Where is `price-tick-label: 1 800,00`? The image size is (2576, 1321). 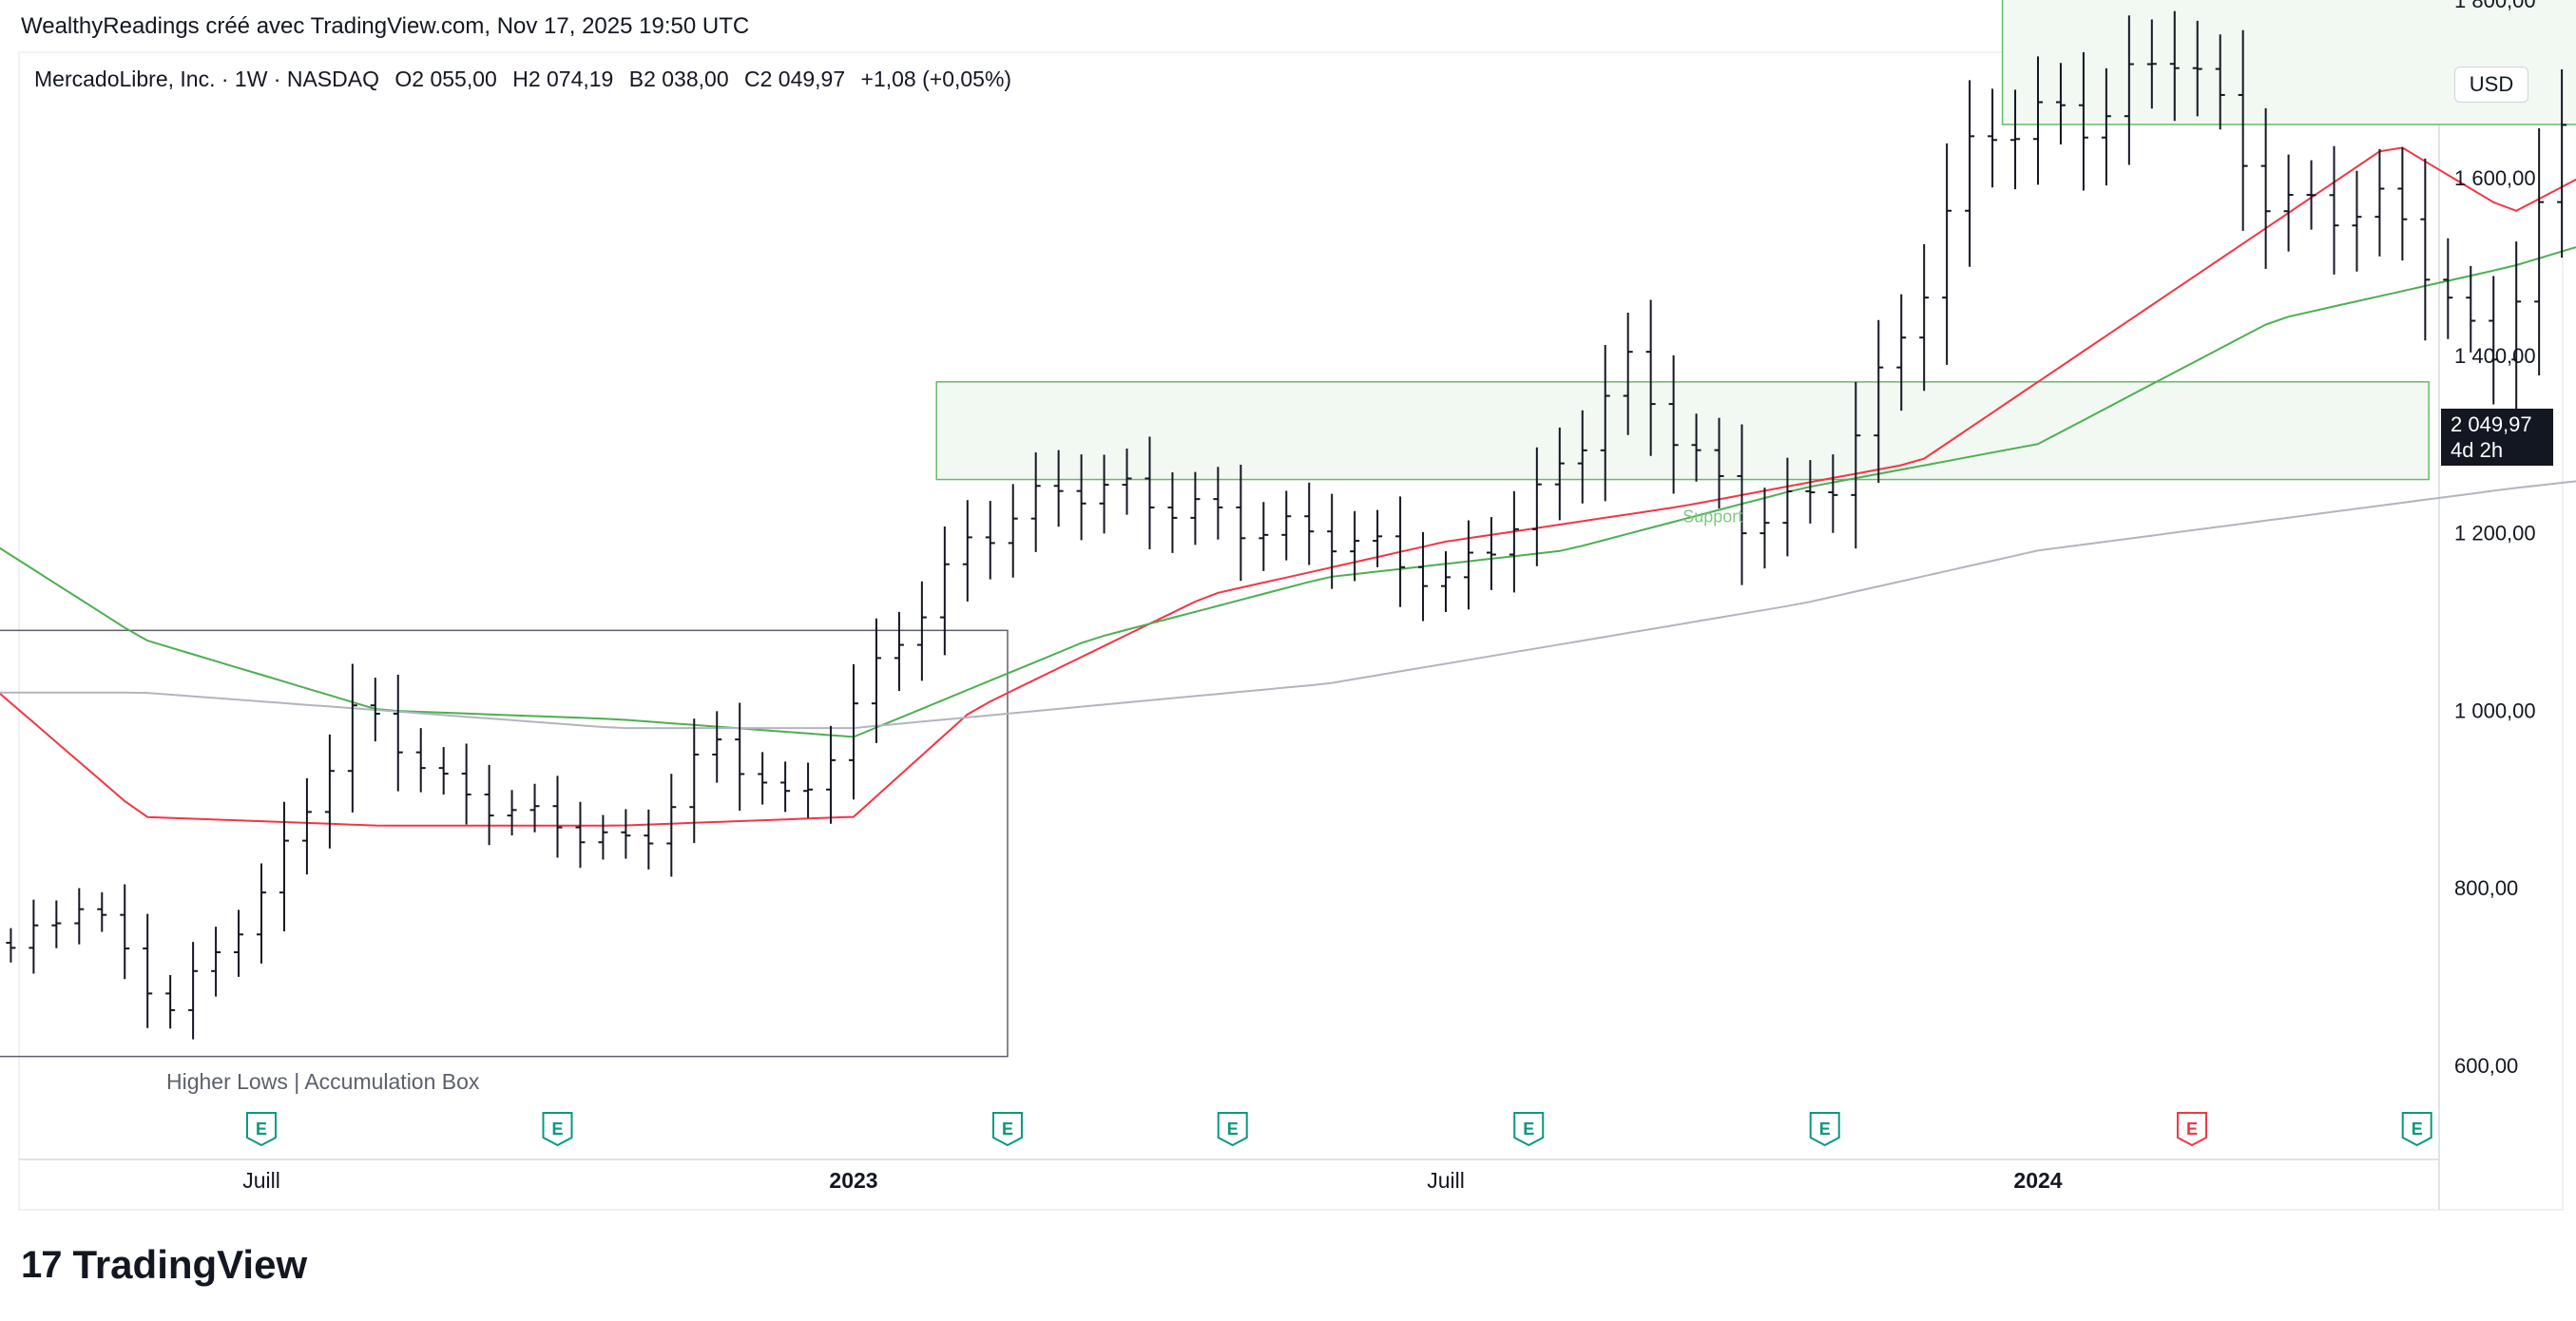
price-tick-label: 1 800,00 is located at coordinates (2495, 6).